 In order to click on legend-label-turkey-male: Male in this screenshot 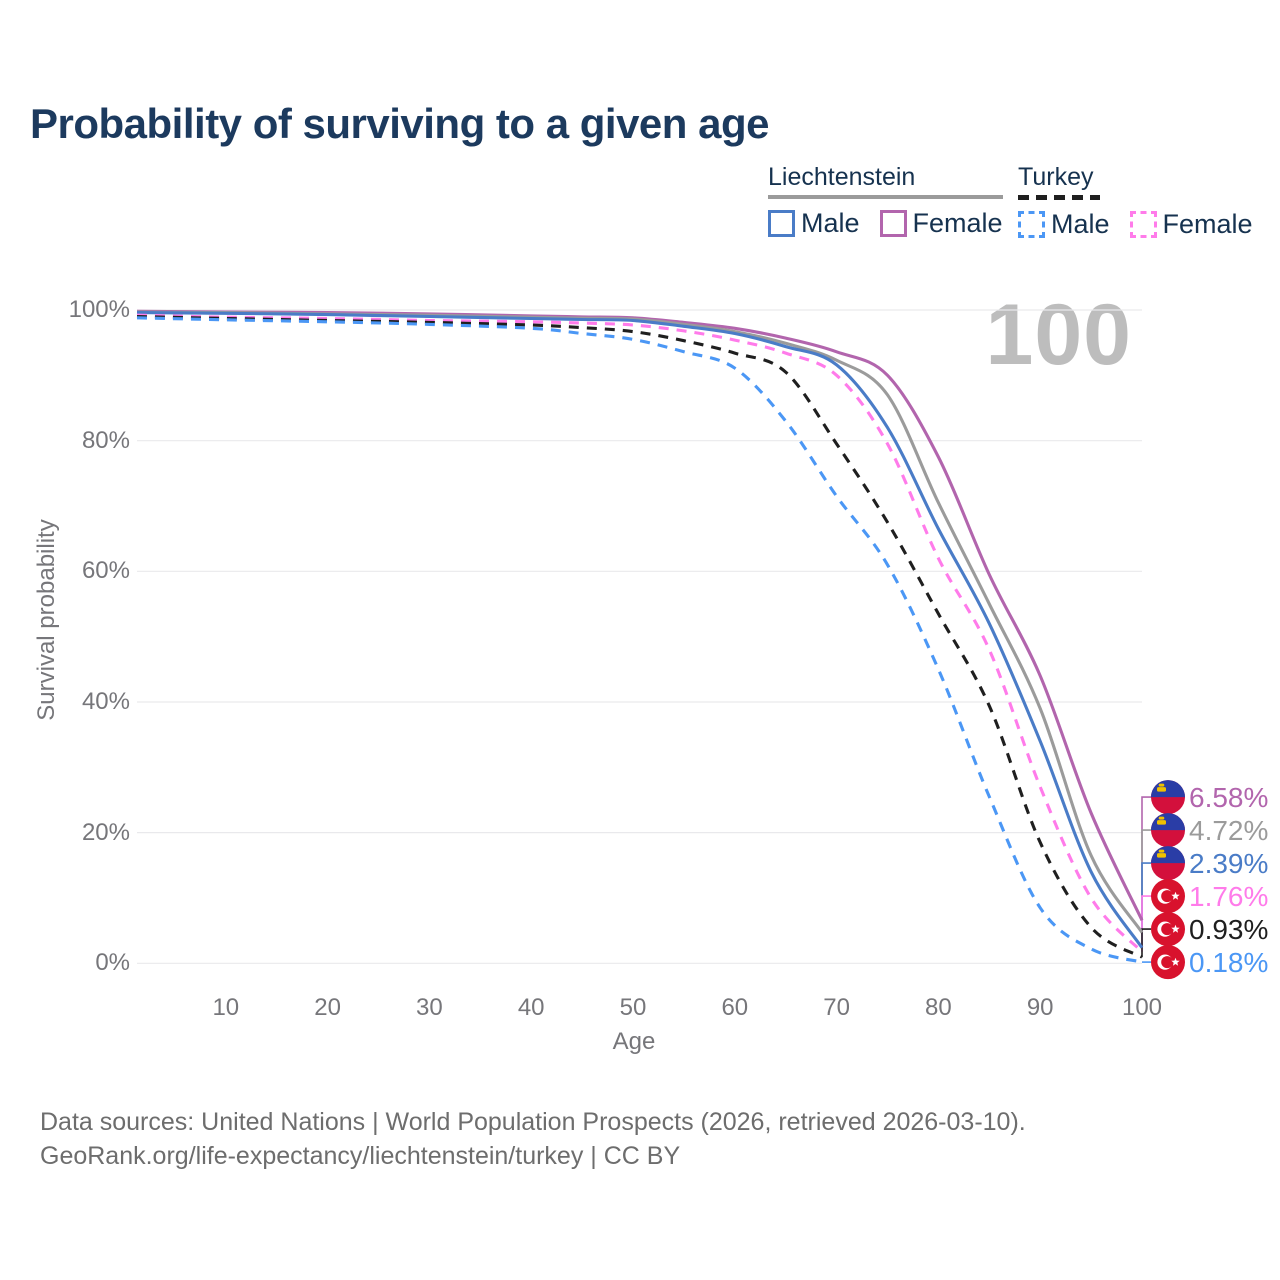, I will do `click(1080, 224)`.